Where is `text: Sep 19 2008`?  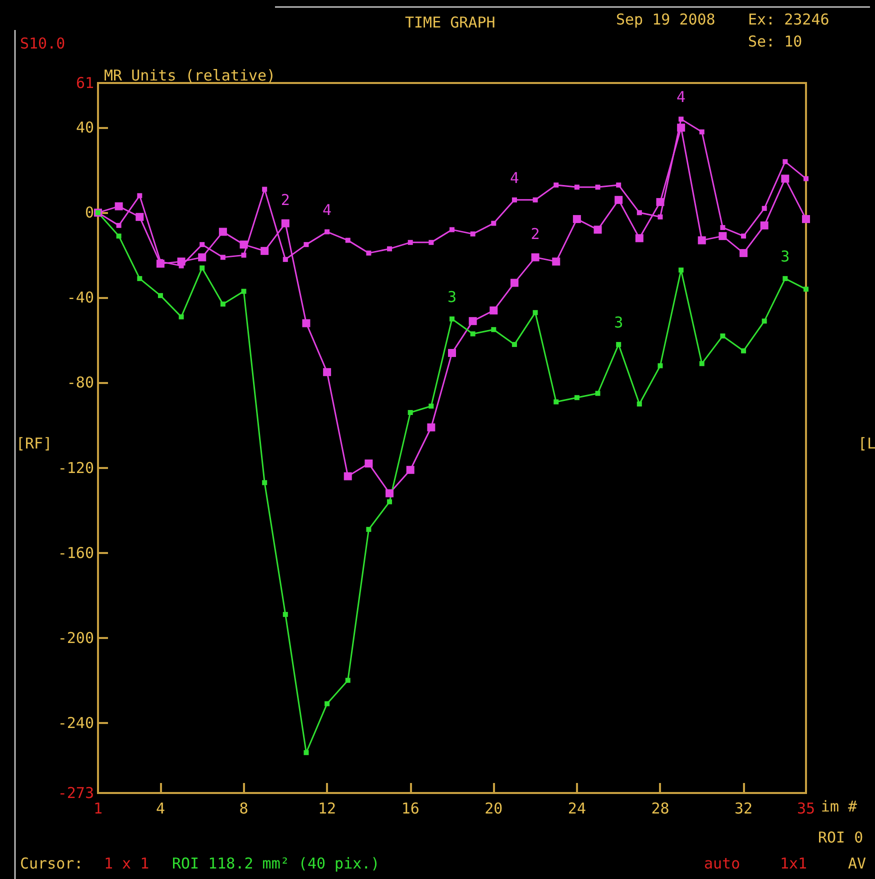 text: Sep 19 2008 is located at coordinates (666, 19).